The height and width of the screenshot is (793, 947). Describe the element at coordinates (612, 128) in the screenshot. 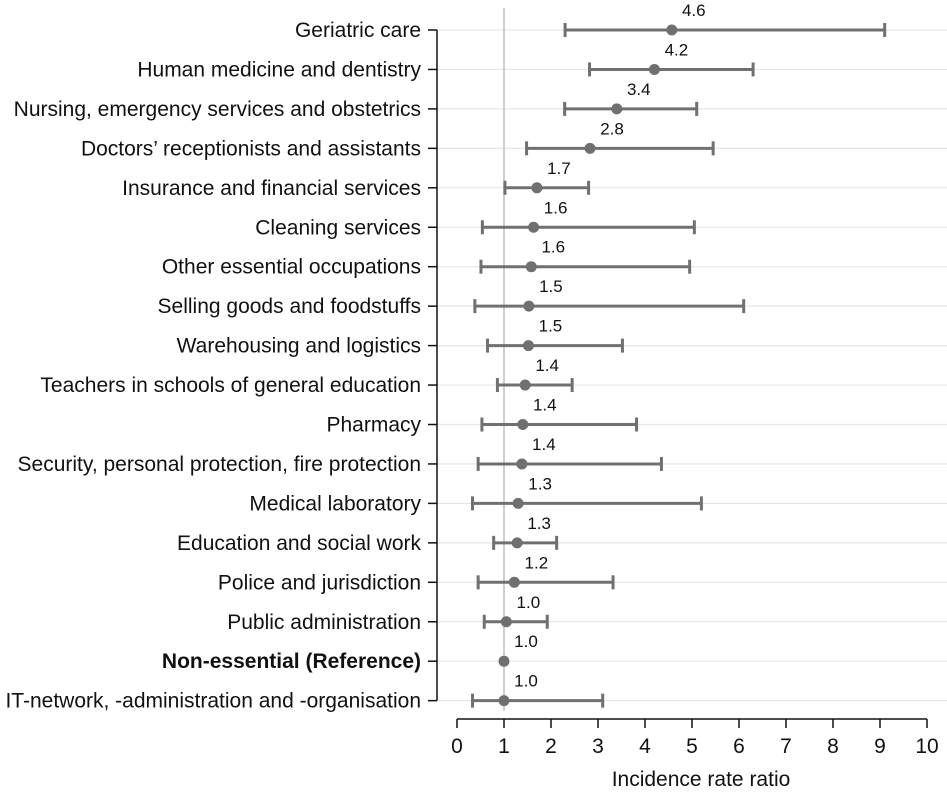

I see `value-label: 2.8` at that location.